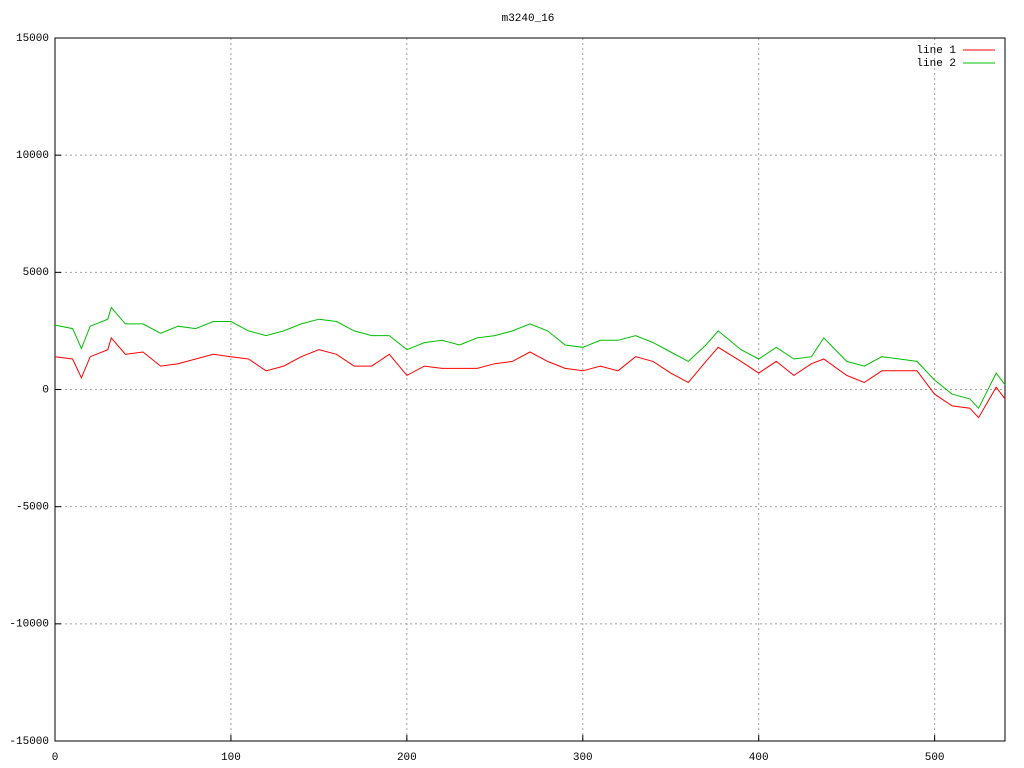 The image size is (1024, 768). I want to click on x-tick-label: 500, so click(935, 758).